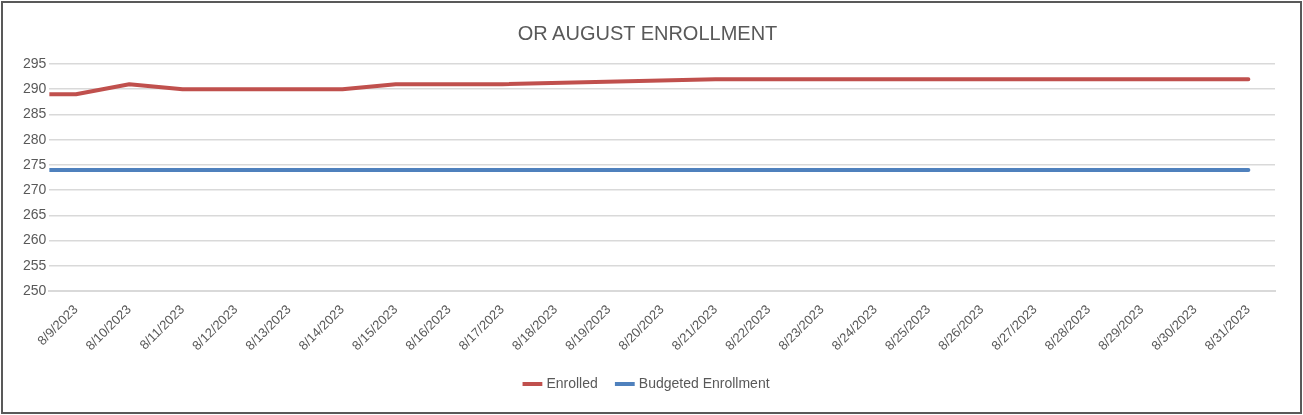 The height and width of the screenshot is (415, 1303). Describe the element at coordinates (35, 163) in the screenshot. I see `y-tick-label: 275` at that location.